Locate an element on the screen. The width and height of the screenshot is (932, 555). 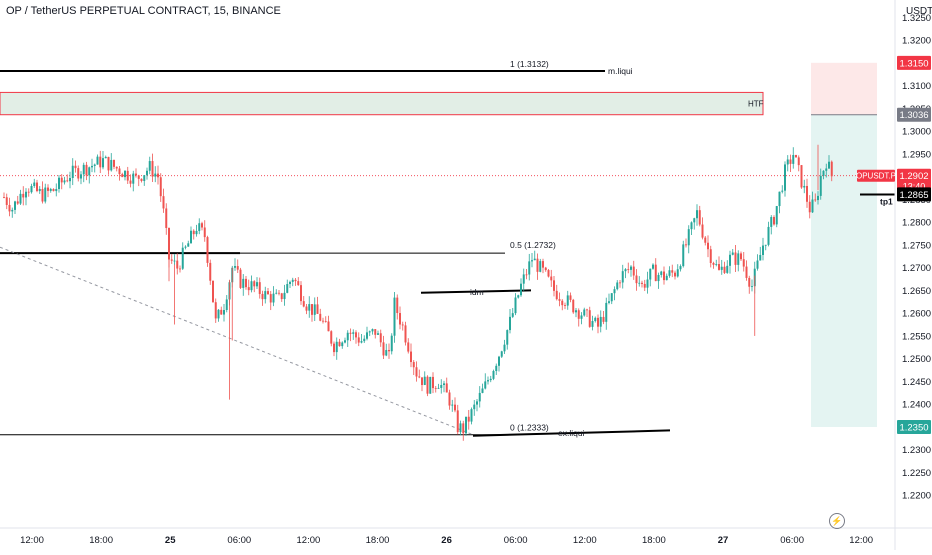
idm-label: idm is located at coordinates (477, 292).